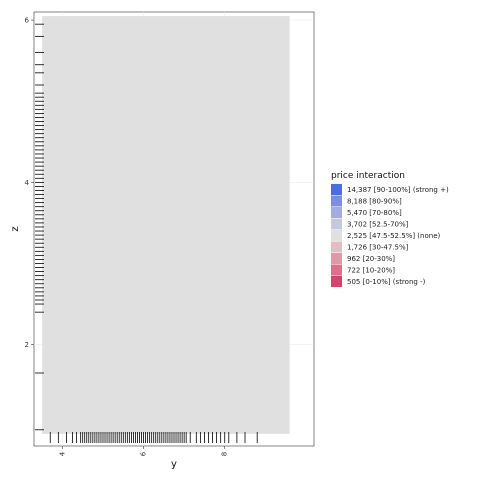 The width and height of the screenshot is (480, 480). I want to click on legend-label: 5,470 [70-80%], so click(374, 213).